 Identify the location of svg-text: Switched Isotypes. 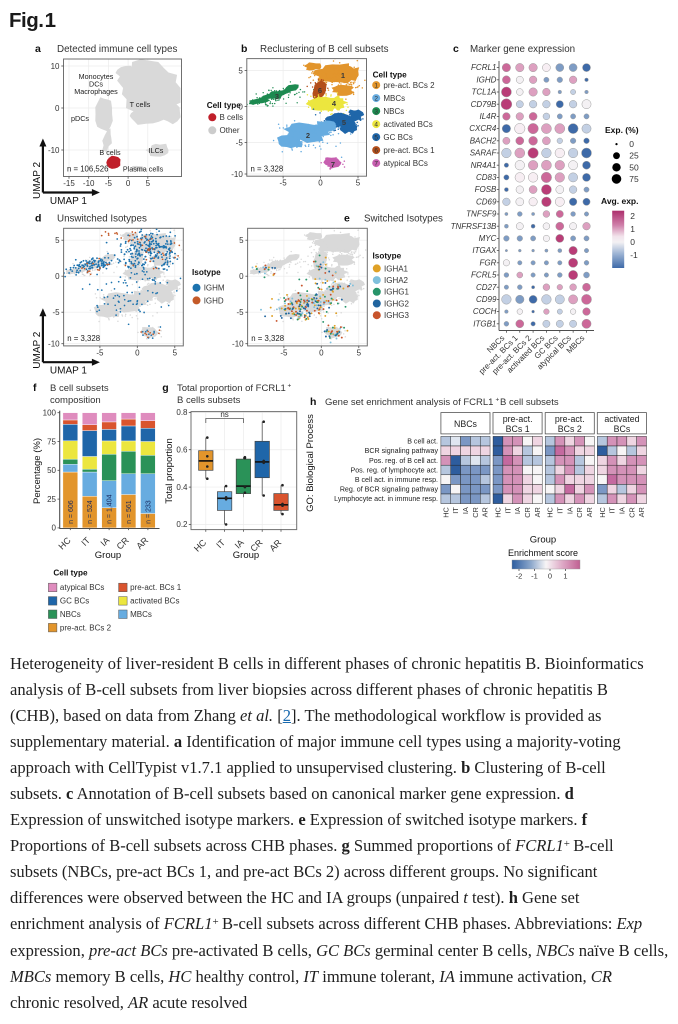
(403, 219).